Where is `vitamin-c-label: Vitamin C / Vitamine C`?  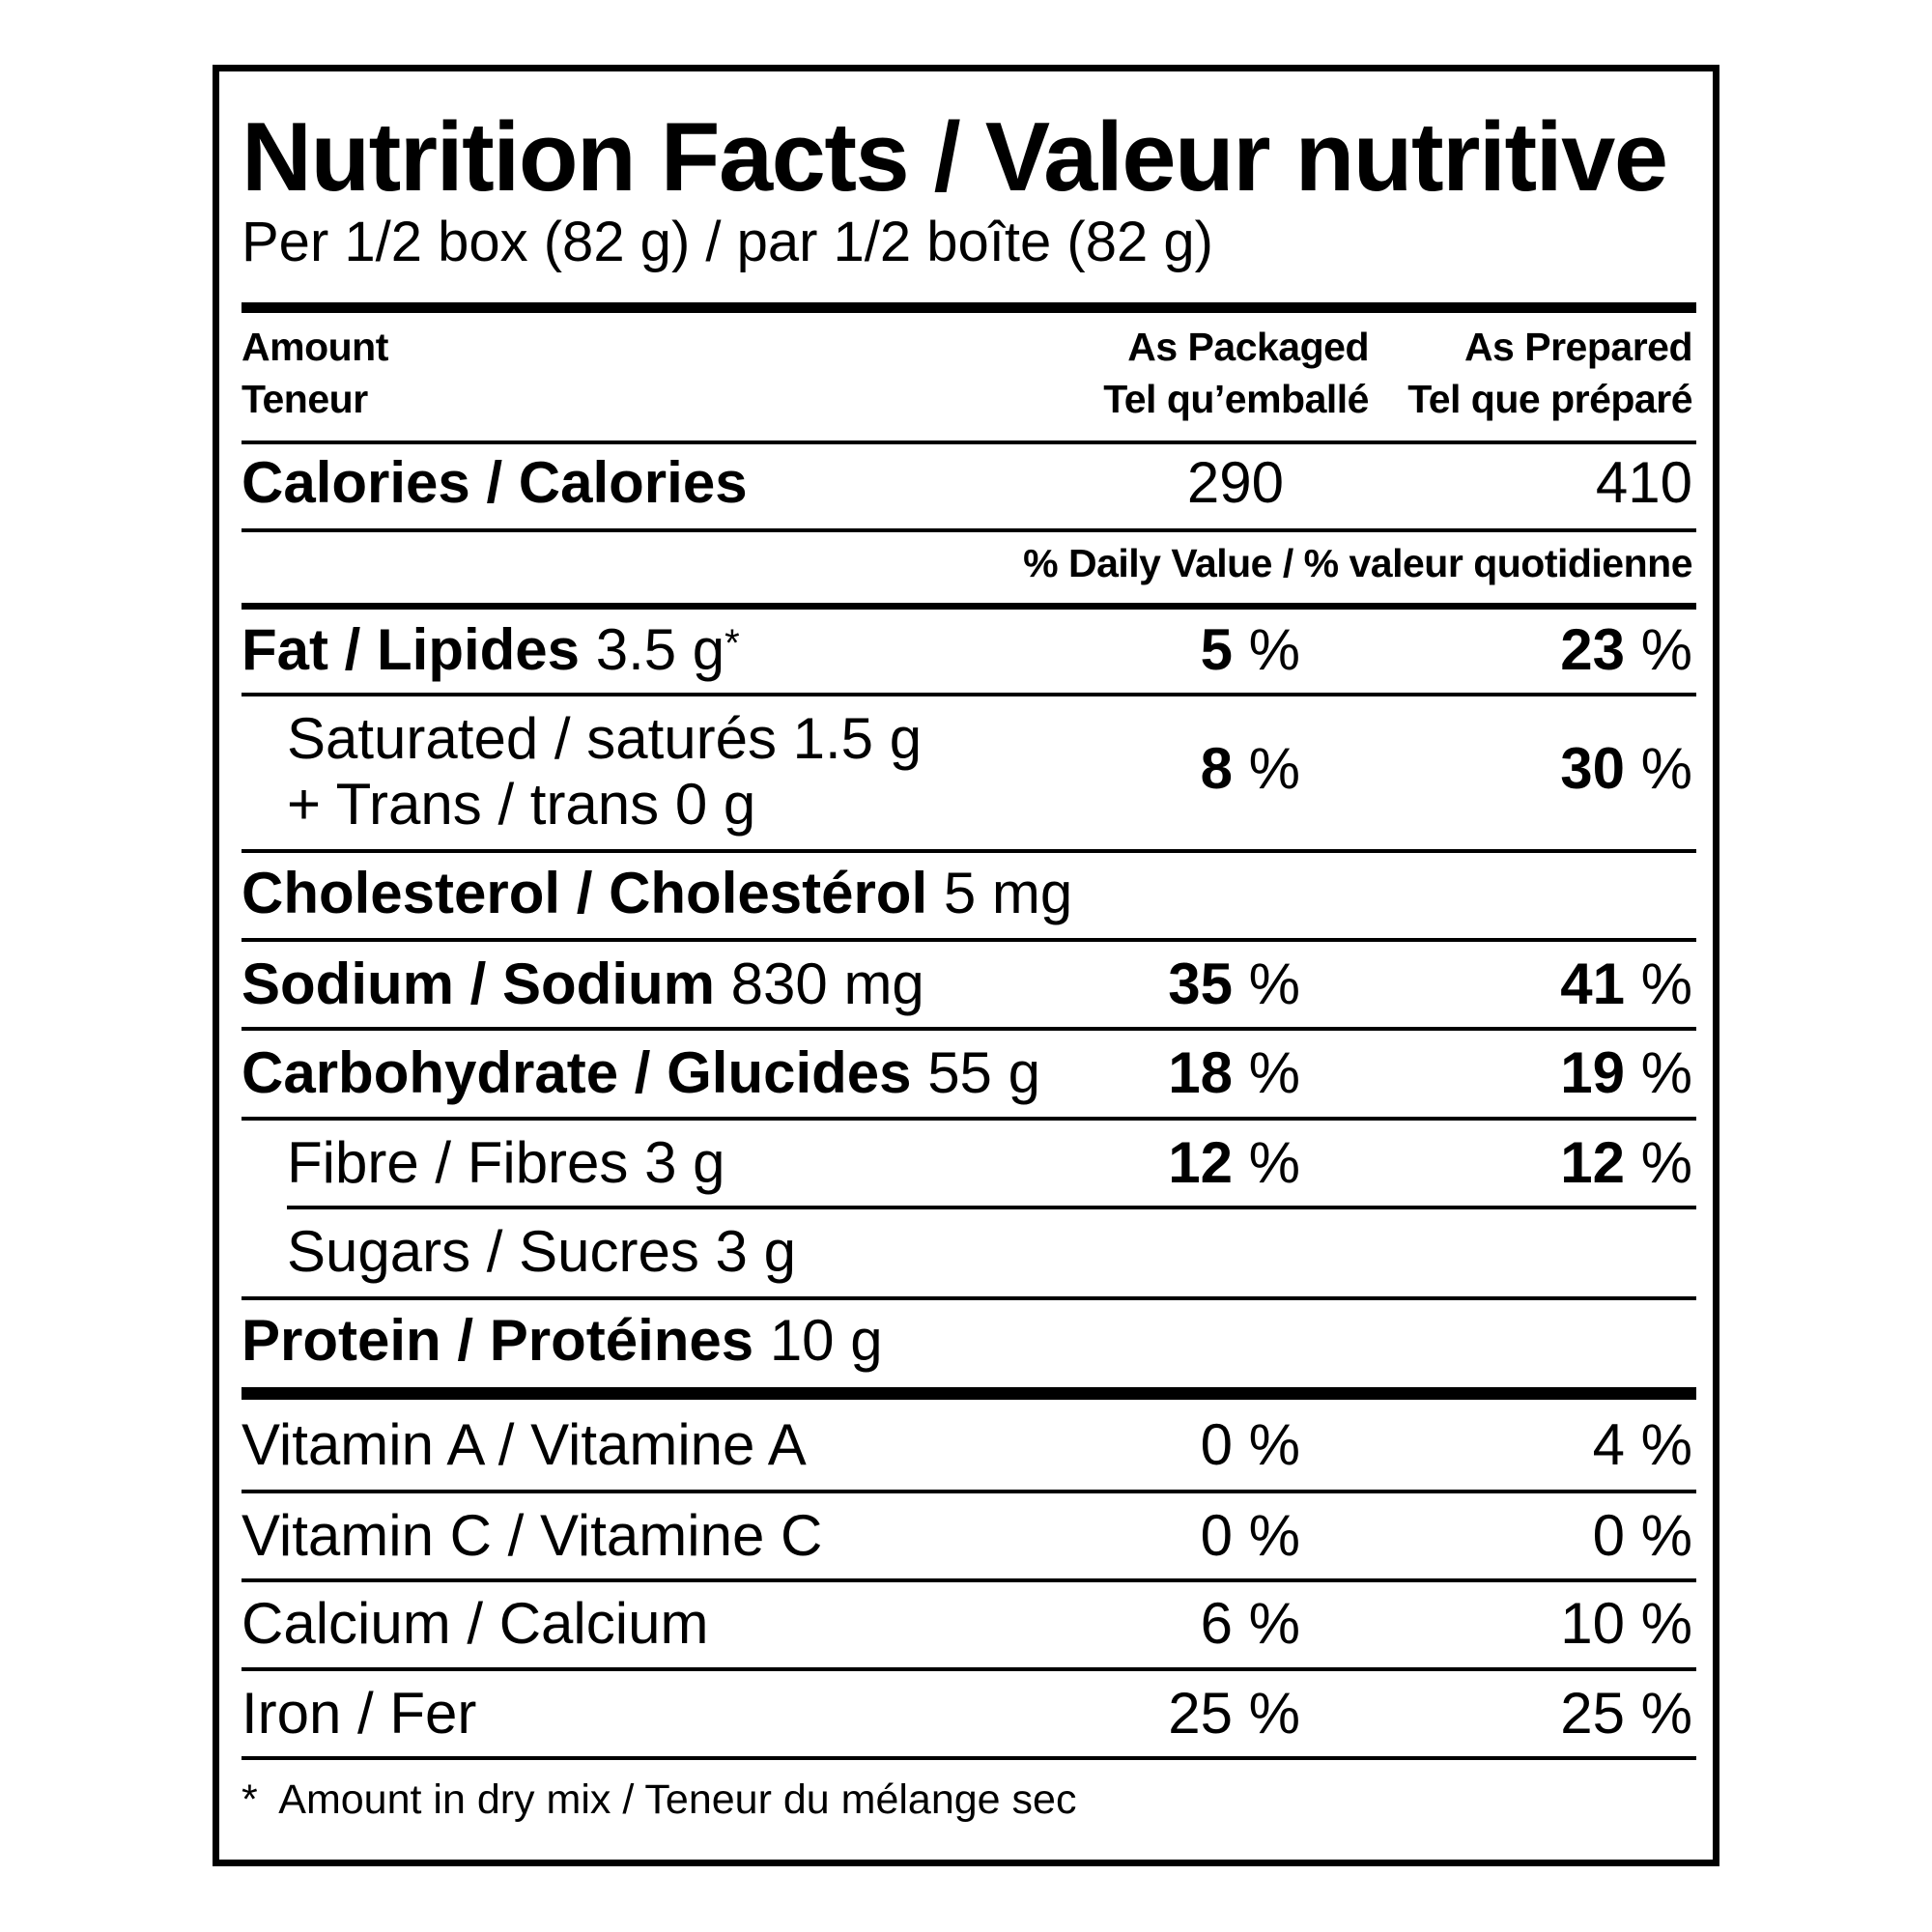 vitamin-c-label: Vitamin C / Vitamine C is located at coordinates (532, 1535).